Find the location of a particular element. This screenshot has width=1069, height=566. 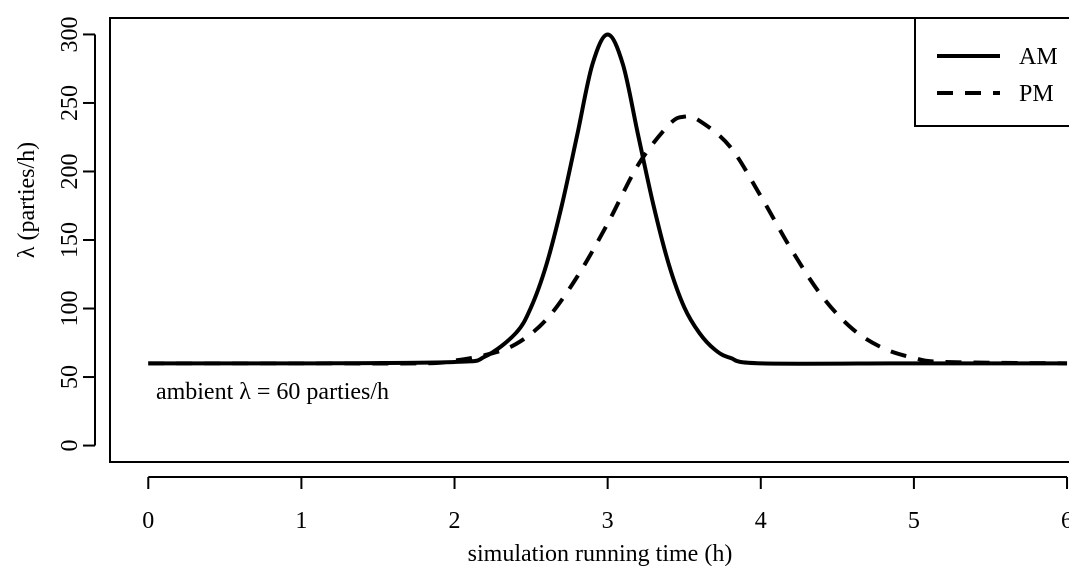

x-tick-label: 0 is located at coordinates (148, 521).